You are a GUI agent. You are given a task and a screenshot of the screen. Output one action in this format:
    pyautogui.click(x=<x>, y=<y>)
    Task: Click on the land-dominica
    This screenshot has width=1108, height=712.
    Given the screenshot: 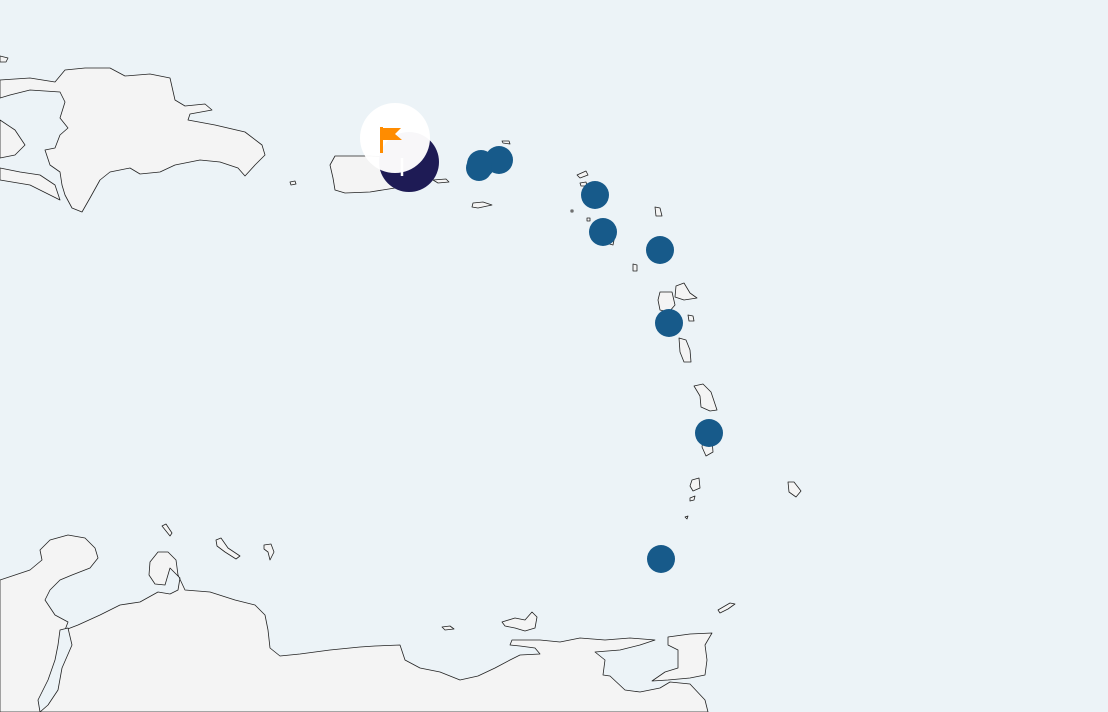 What is the action you would take?
    pyautogui.click(x=685, y=350)
    